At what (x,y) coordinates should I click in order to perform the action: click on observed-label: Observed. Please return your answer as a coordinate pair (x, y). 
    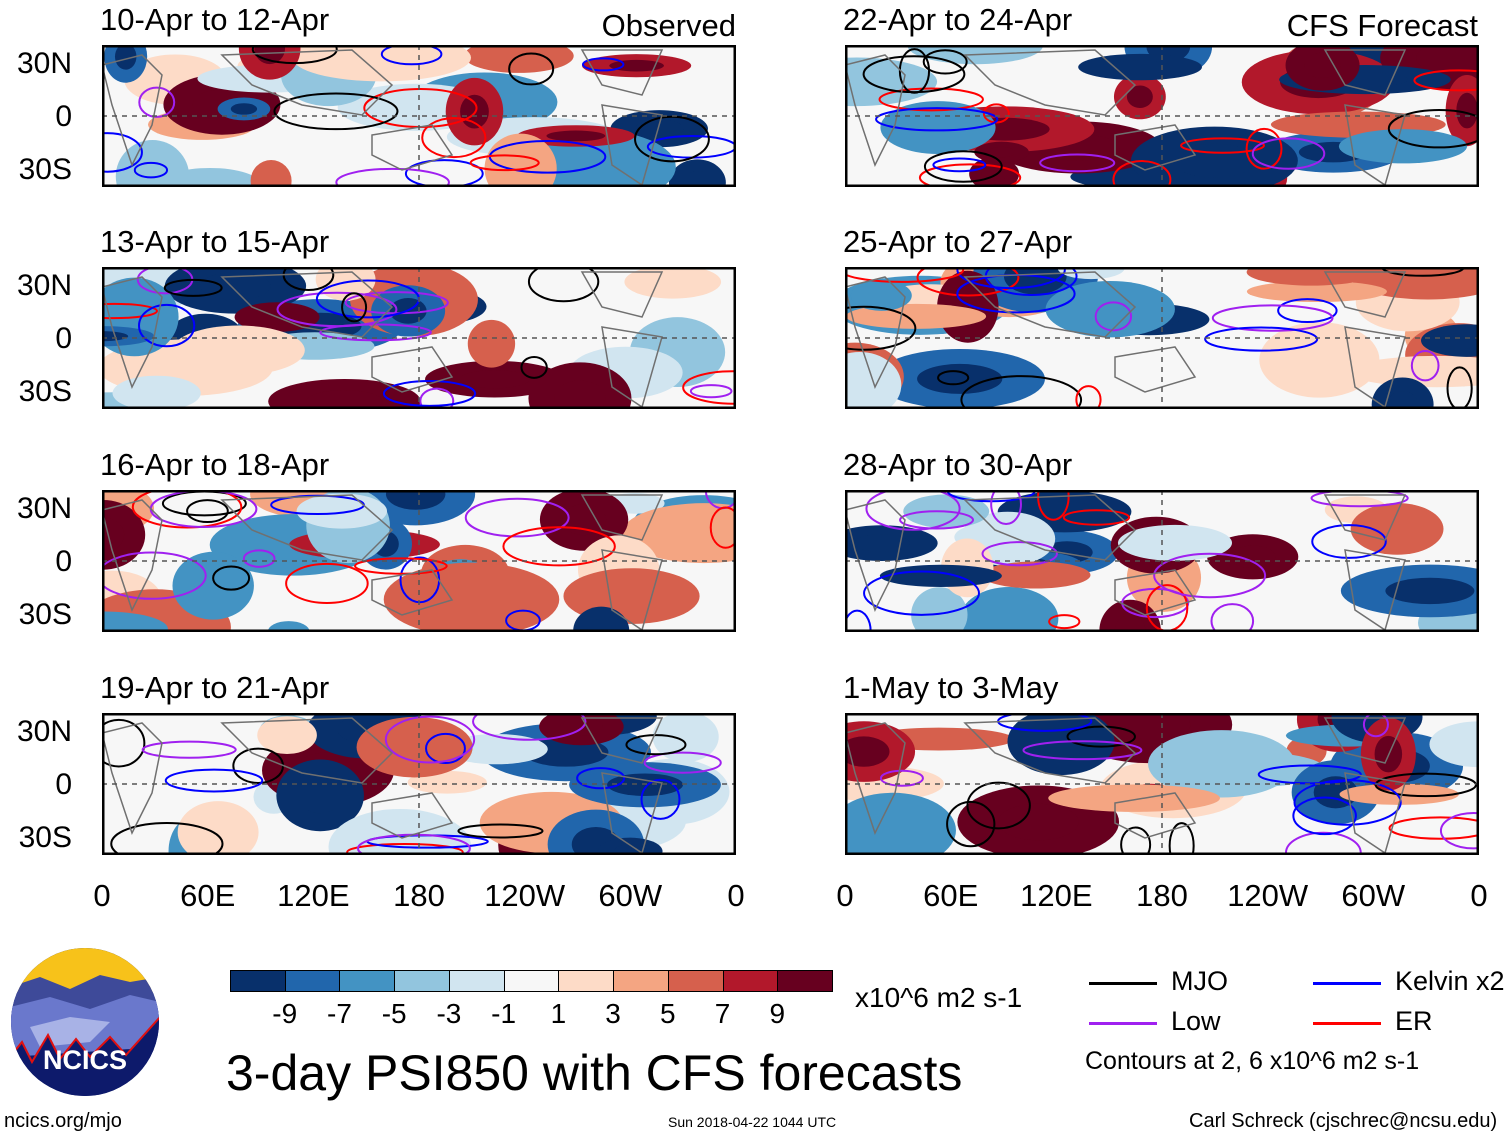
    Looking at the image, I should click on (668, 25).